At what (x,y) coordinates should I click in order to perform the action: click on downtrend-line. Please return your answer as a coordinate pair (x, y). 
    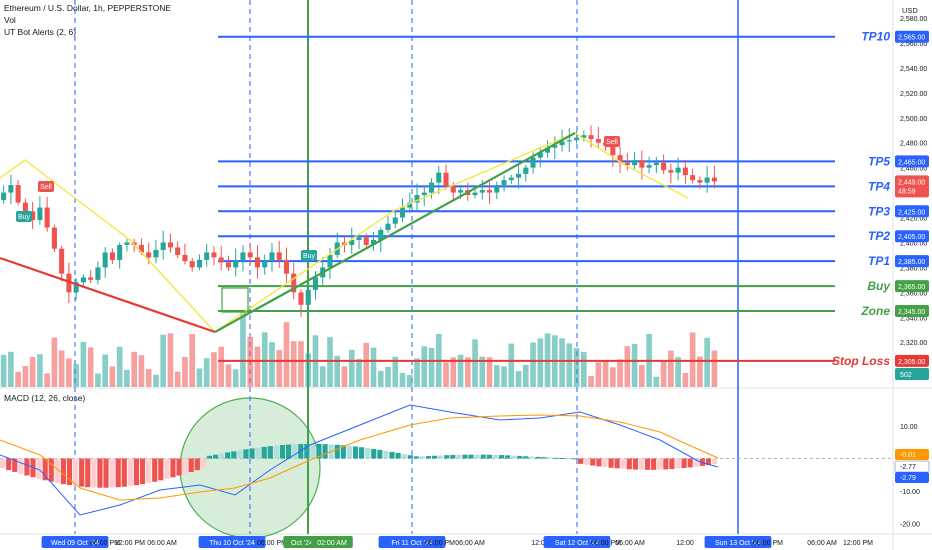
    Looking at the image, I should click on (108, 295).